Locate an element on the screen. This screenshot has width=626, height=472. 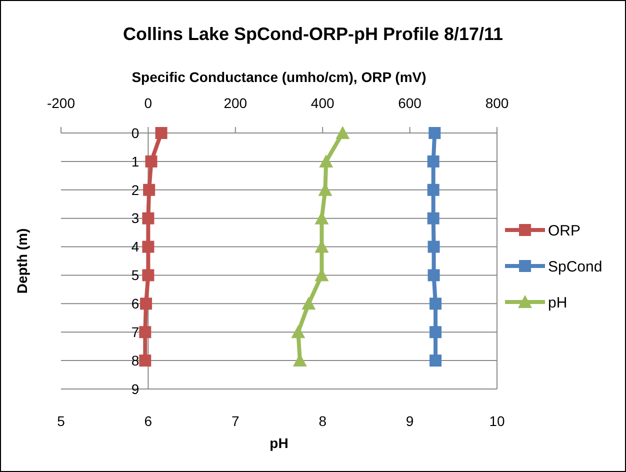
y-axis-title: Depth (m) is located at coordinates (22, 261).